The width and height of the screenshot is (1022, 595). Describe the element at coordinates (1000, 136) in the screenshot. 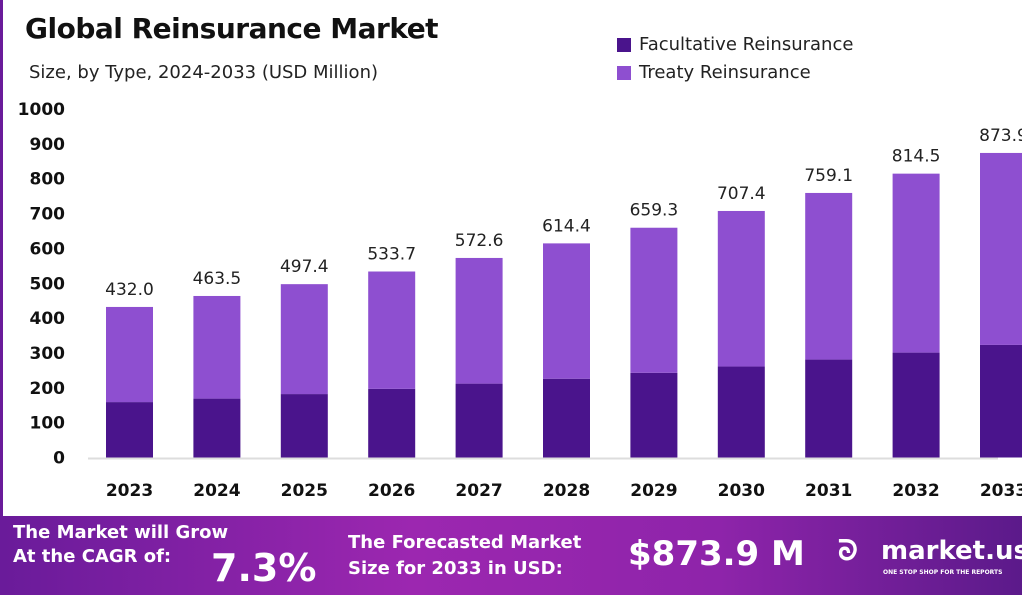

I see `total-label: 873.9` at that location.